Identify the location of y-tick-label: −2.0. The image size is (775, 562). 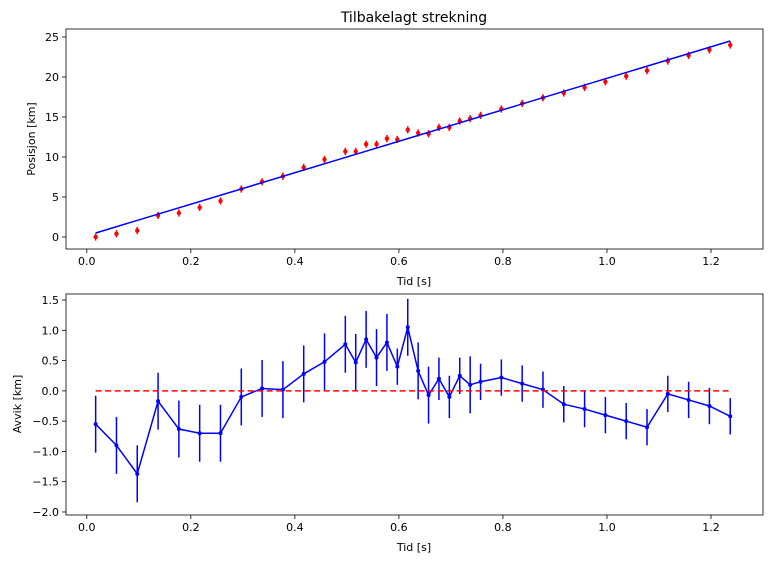
(45, 512).